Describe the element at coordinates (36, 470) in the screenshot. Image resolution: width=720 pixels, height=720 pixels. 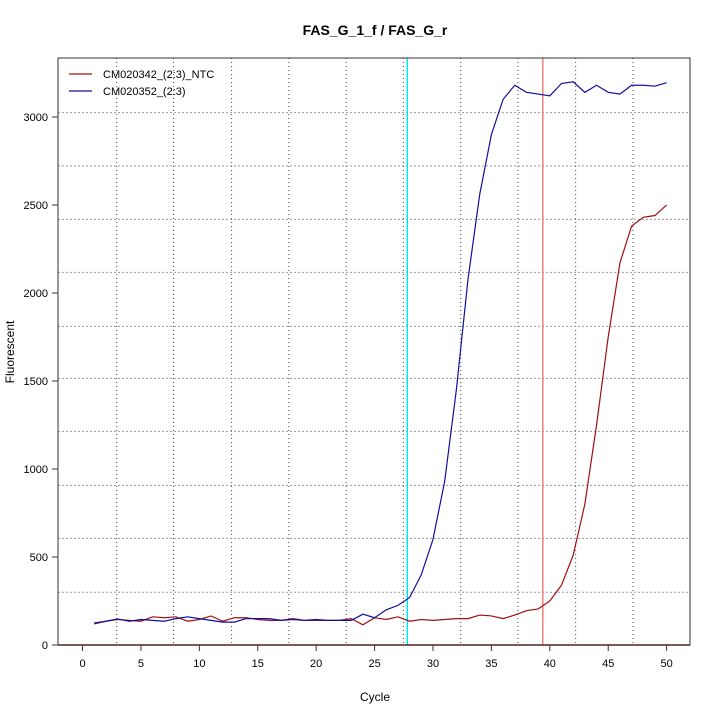
I see `y-tick-label: 1000` at that location.